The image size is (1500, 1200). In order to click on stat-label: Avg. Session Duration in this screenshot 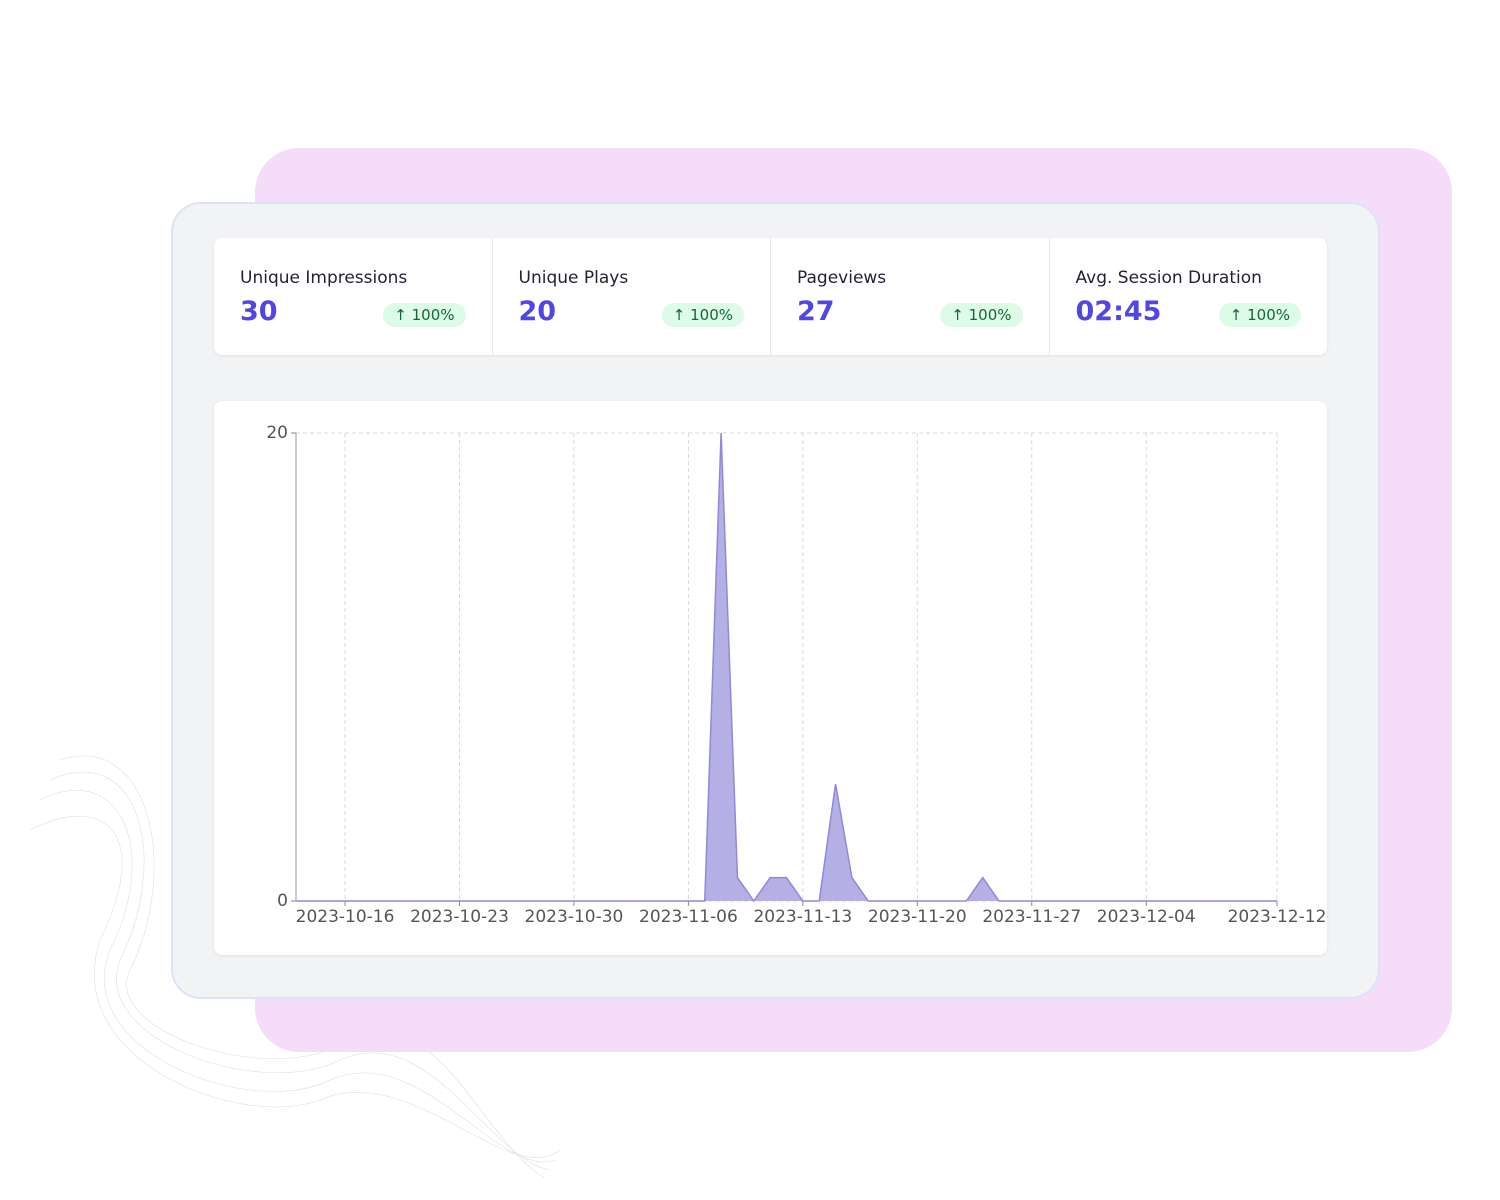, I will do `click(1168, 278)`.